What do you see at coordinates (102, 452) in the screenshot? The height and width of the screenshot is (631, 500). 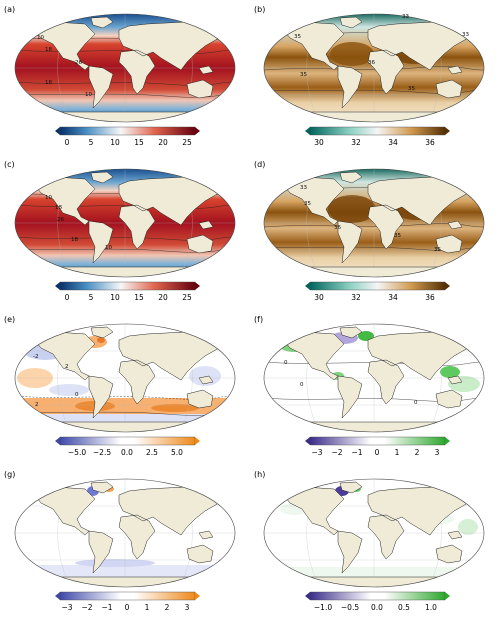 I see `tick: −2.5` at bounding box center [102, 452].